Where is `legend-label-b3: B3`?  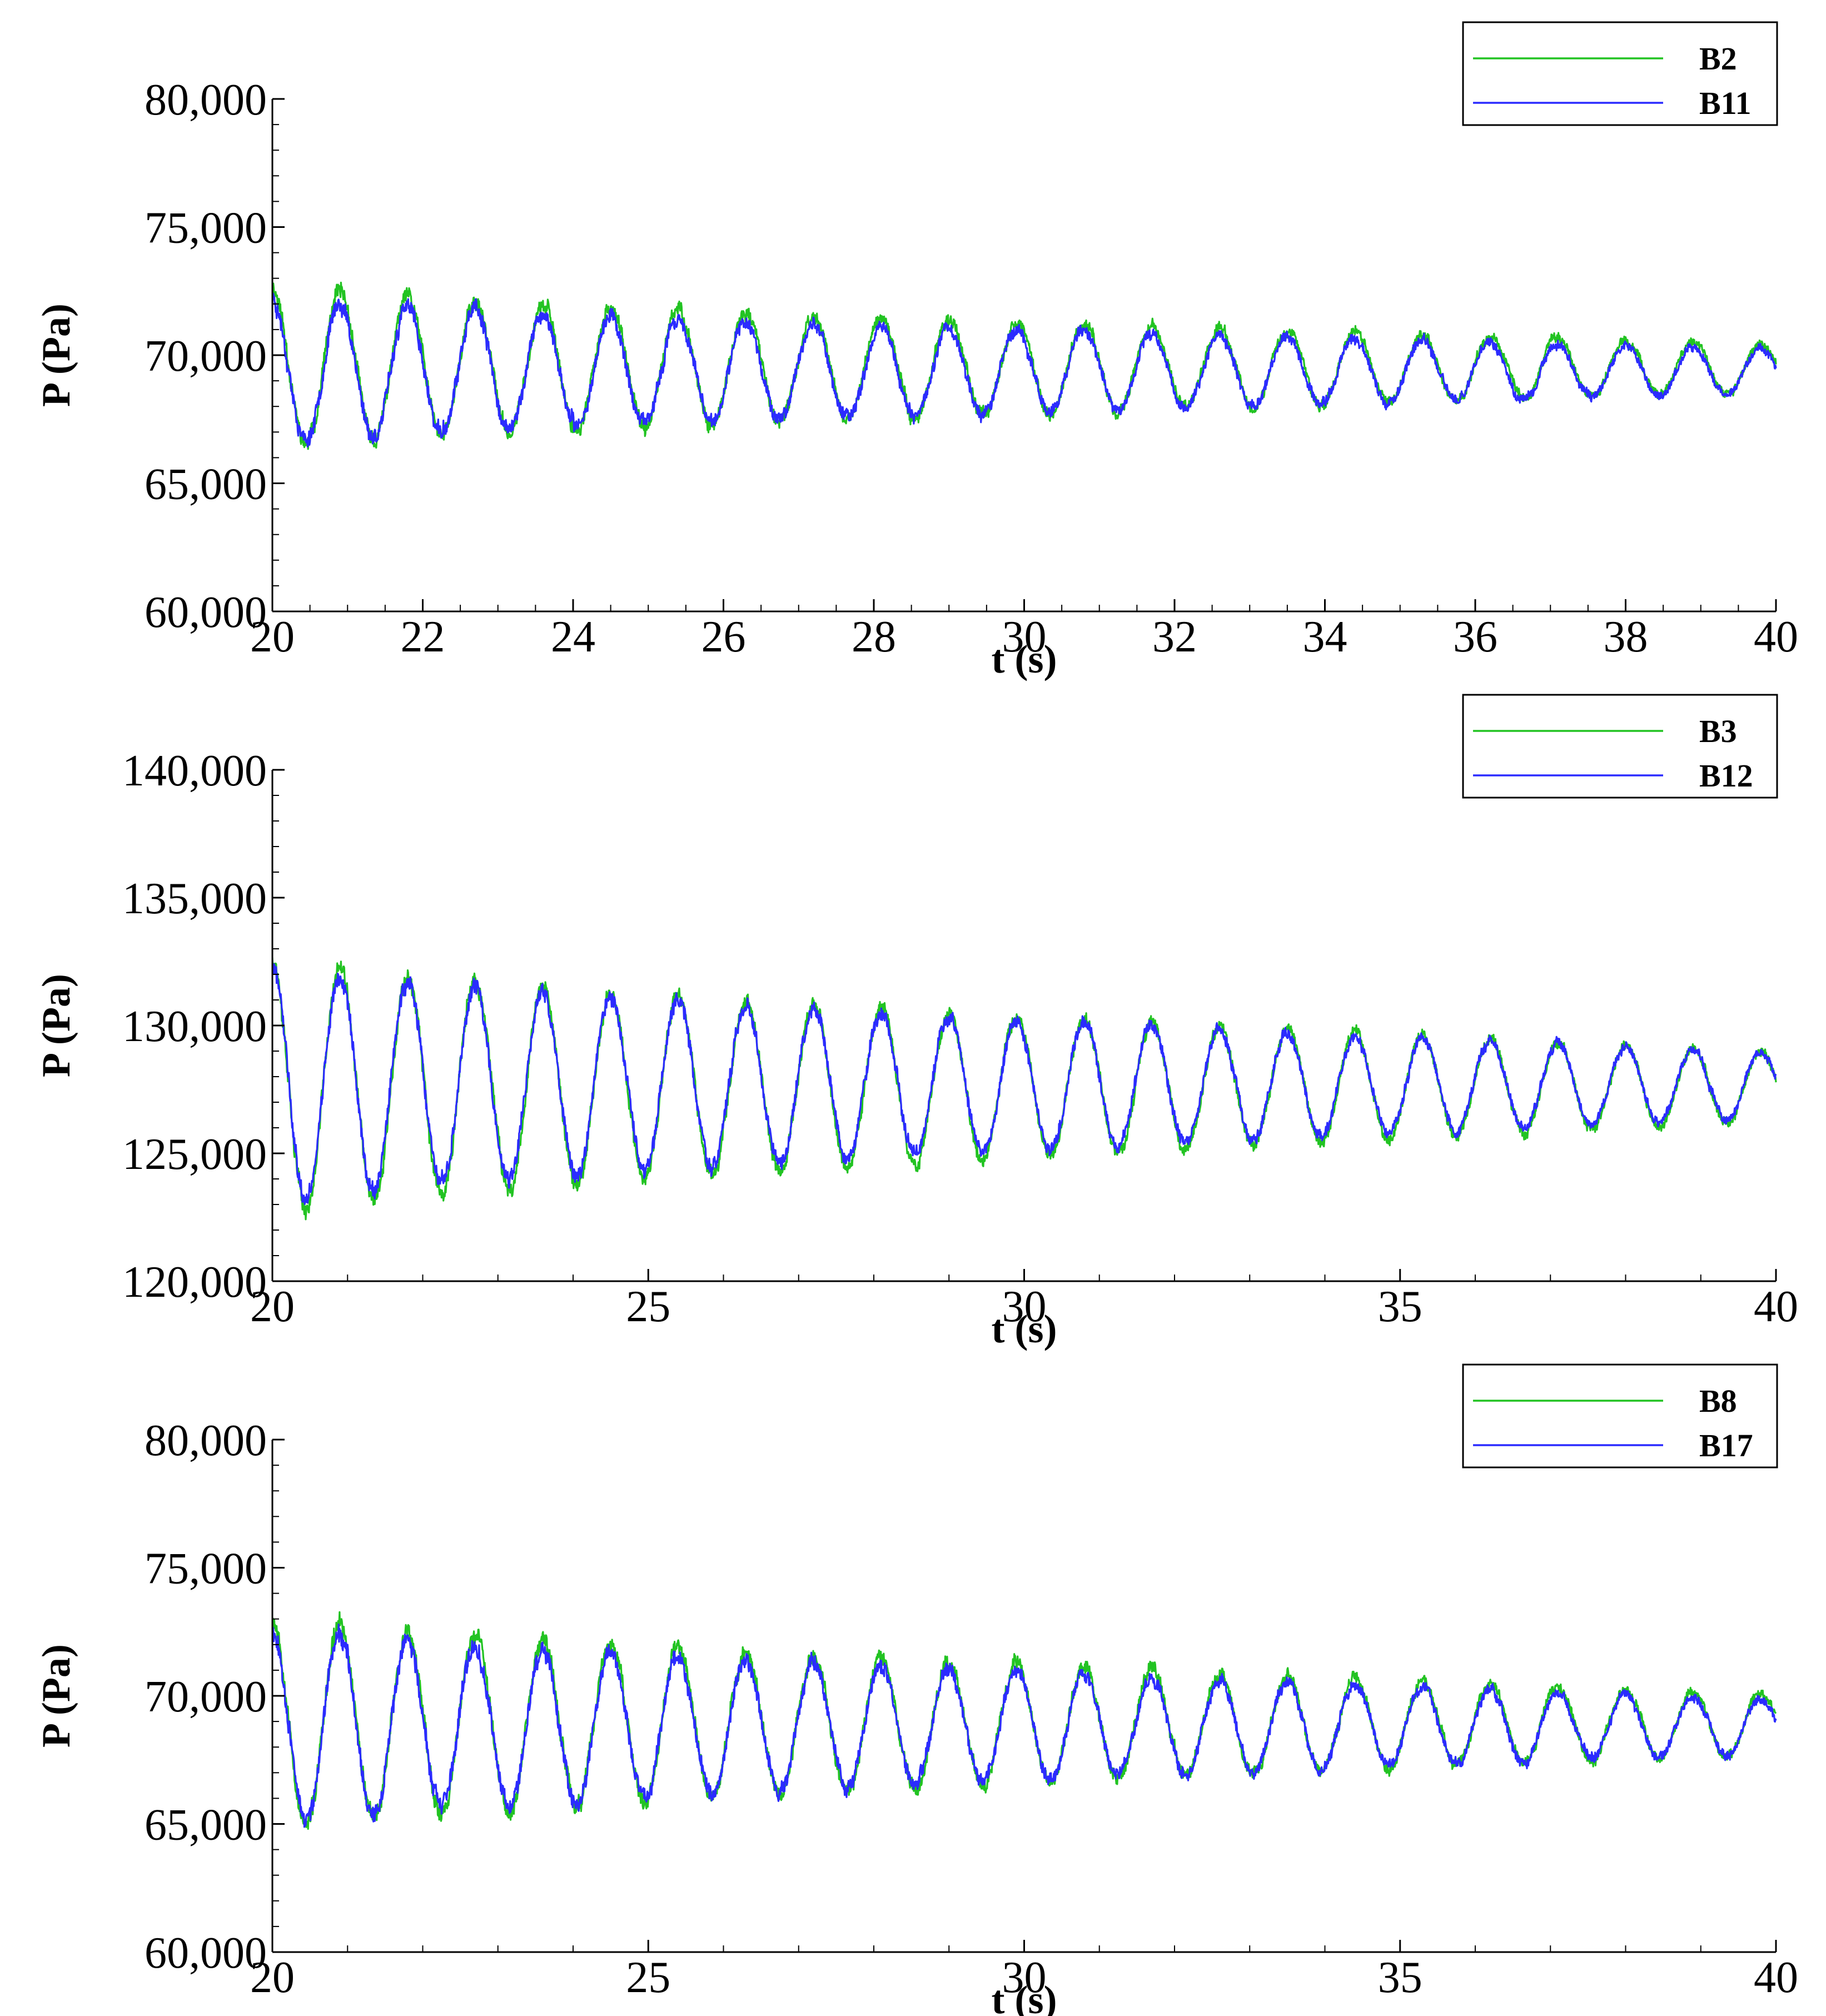 legend-label-b3: B3 is located at coordinates (1718, 731).